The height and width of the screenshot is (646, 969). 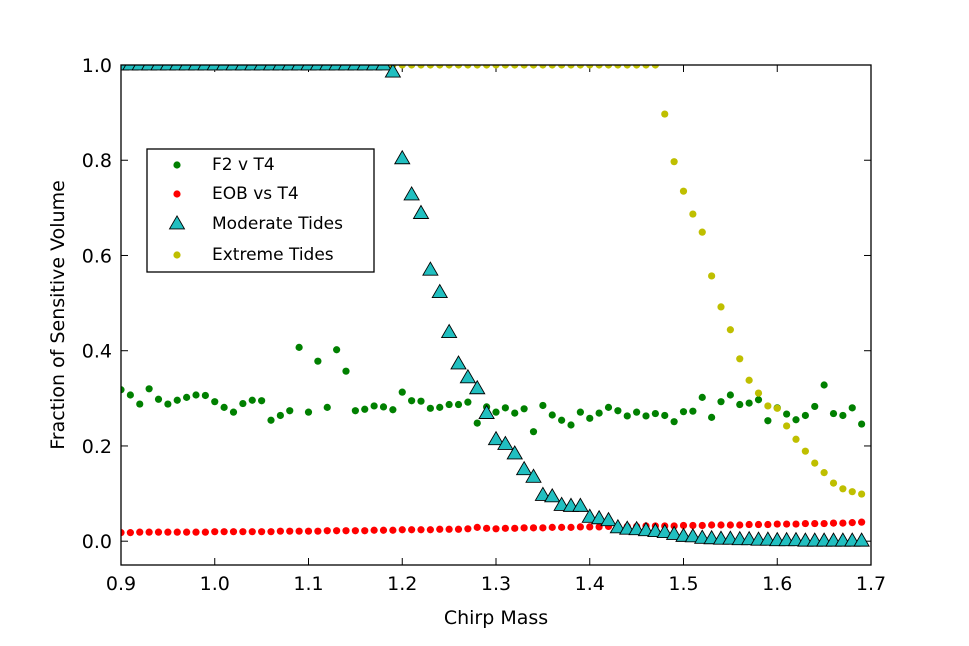 I want to click on legend-label-f2-v-t4: F2 v T4, so click(x=243, y=165).